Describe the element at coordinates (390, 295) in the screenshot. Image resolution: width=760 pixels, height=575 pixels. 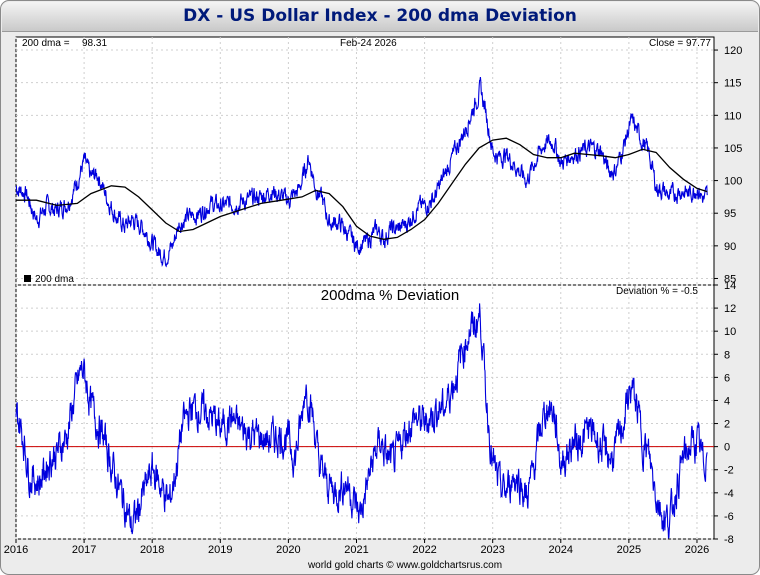
I see `deviation-title: 200dma % Deviation` at that location.